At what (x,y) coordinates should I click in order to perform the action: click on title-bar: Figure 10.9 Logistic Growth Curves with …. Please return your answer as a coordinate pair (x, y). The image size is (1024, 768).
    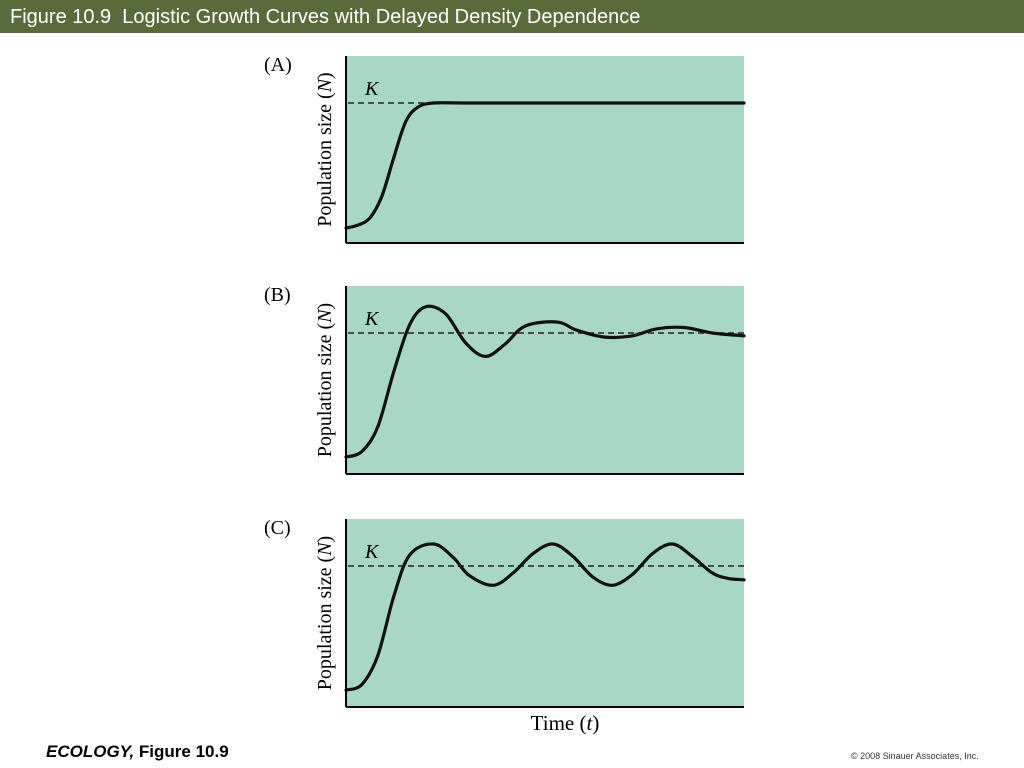
    Looking at the image, I should click on (512, 16).